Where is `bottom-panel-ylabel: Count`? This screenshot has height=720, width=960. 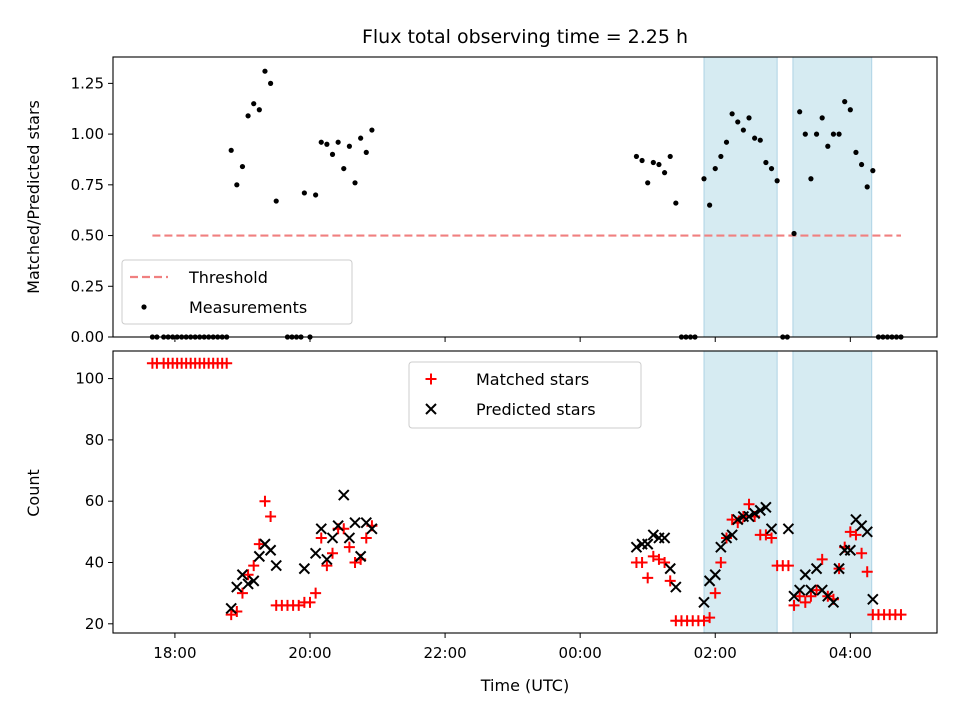 bottom-panel-ylabel: Count is located at coordinates (33, 493).